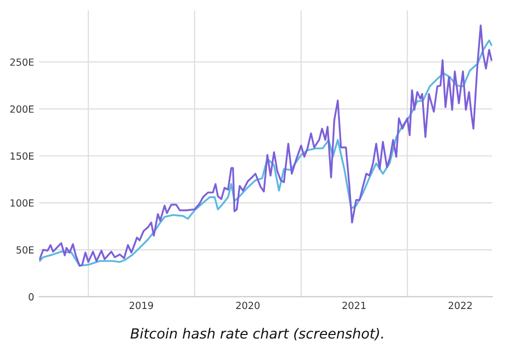 This screenshot has height=345, width=515. Describe the element at coordinates (256, 334) in the screenshot. I see `text: Bitcoin hash rate chart (screenshot).` at that location.